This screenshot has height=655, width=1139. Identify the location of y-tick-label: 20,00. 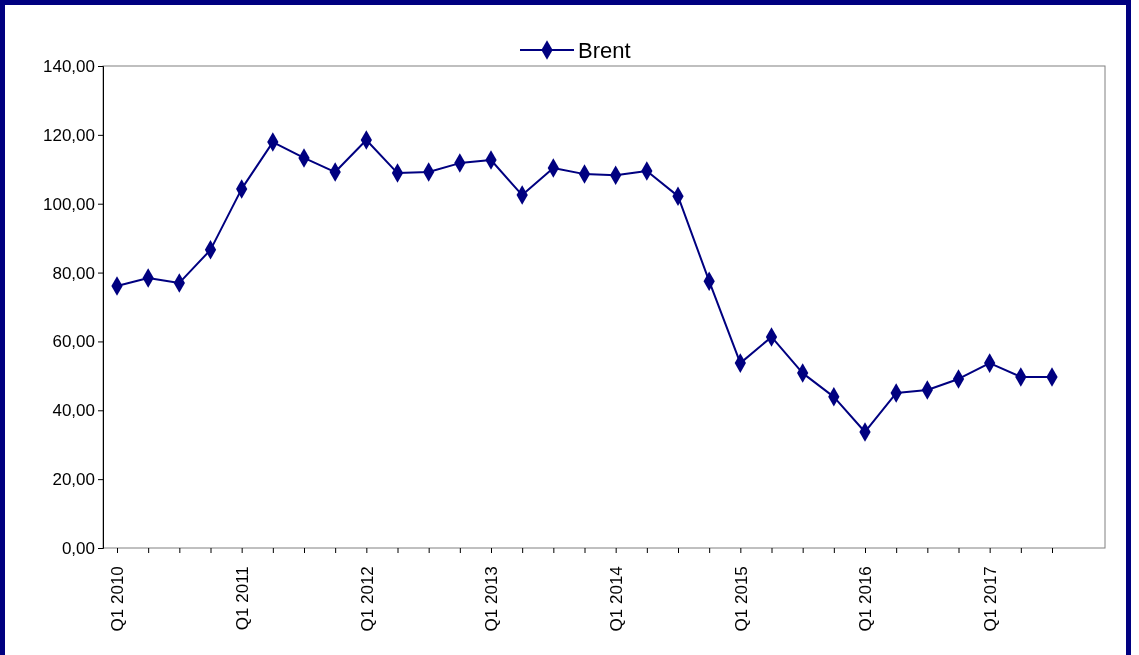
(73, 480).